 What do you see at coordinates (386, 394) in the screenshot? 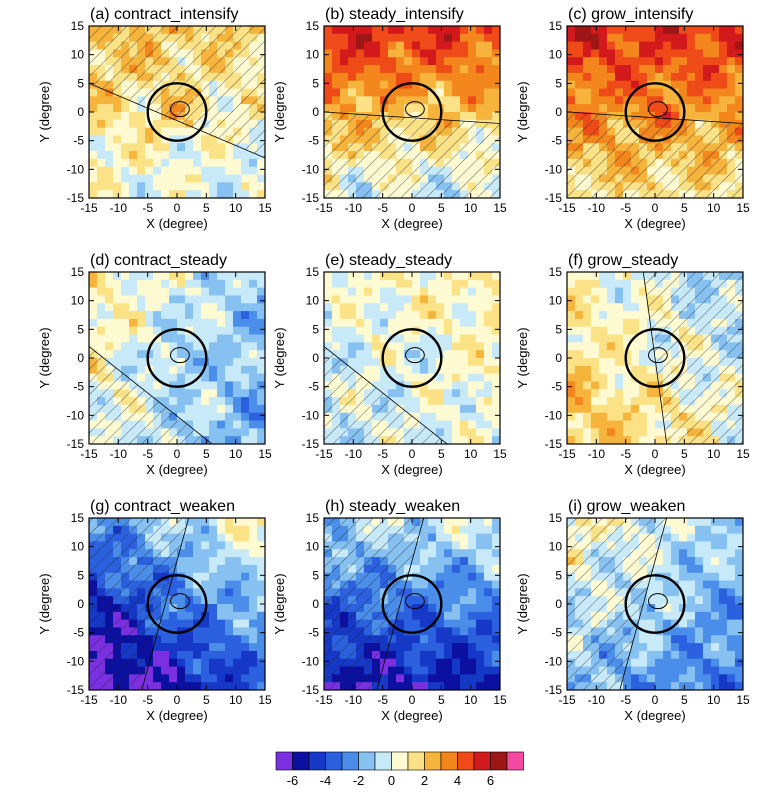
I see `significance-hatching-e` at bounding box center [386, 394].